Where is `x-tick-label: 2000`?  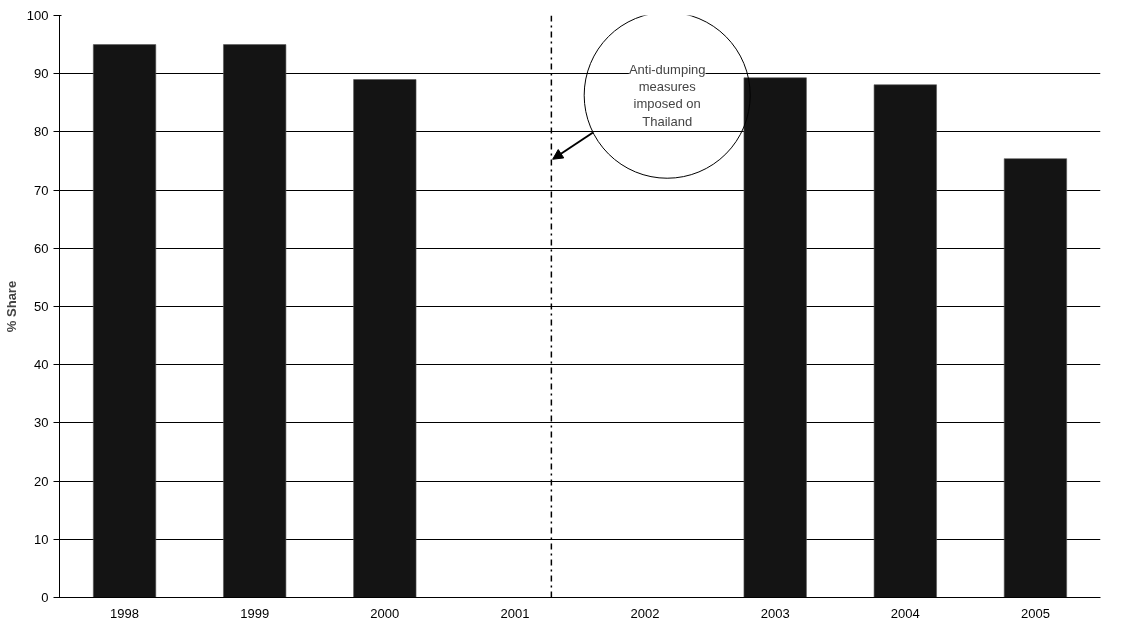 x-tick-label: 2000 is located at coordinates (385, 613).